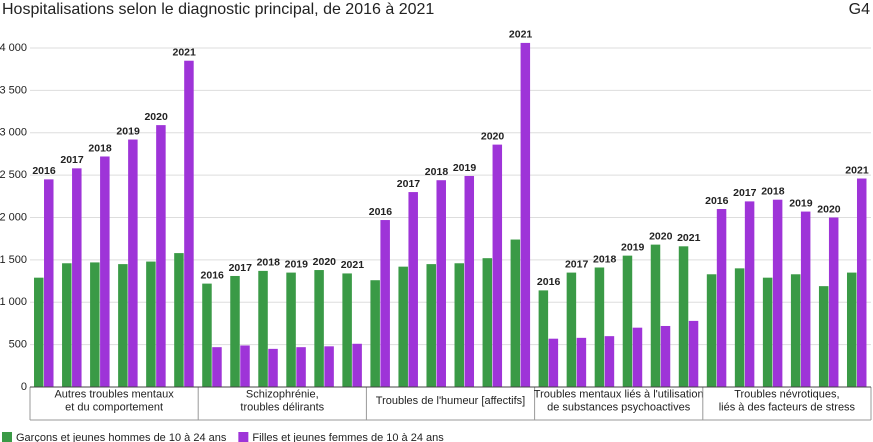 This screenshot has height=442, width=873. I want to click on legend-label: Filles et jeunes femmes de 10 à 24 ans, so click(348, 437).